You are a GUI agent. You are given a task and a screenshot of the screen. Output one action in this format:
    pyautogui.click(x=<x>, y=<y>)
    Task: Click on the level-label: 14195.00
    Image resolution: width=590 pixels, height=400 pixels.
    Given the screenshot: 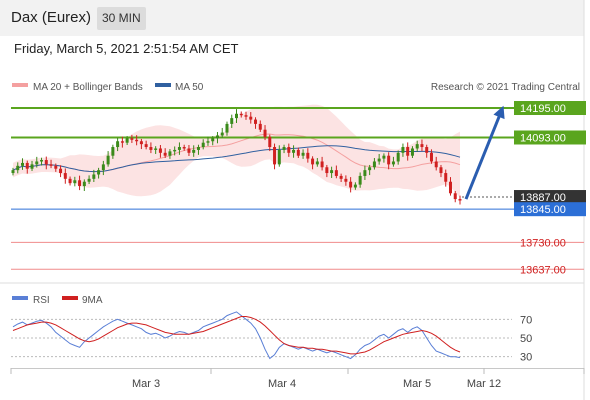 What is the action you would take?
    pyautogui.click(x=543, y=109)
    